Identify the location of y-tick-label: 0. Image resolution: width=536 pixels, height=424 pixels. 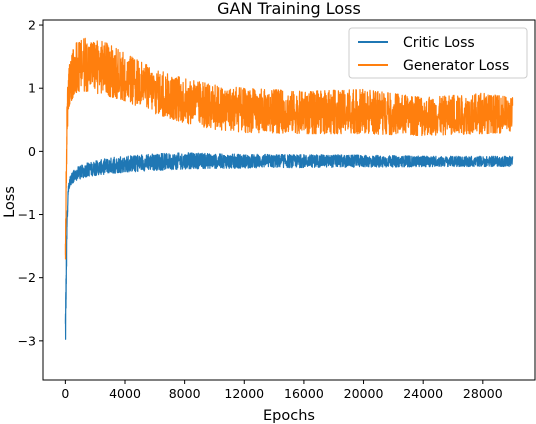
(32, 151).